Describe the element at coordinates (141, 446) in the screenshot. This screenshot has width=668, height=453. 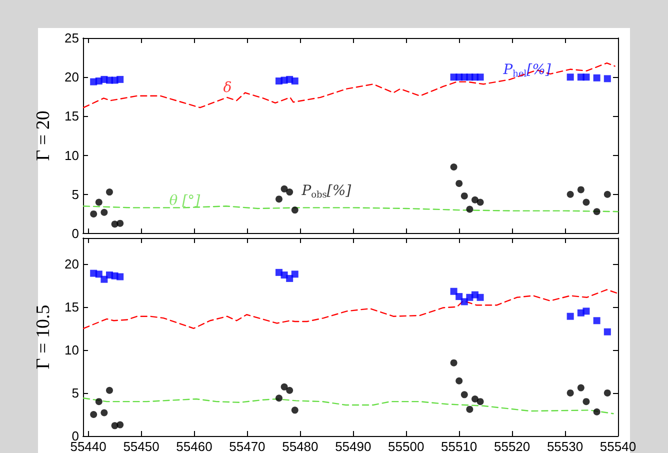
I see `x-tick-label: 55450` at that location.